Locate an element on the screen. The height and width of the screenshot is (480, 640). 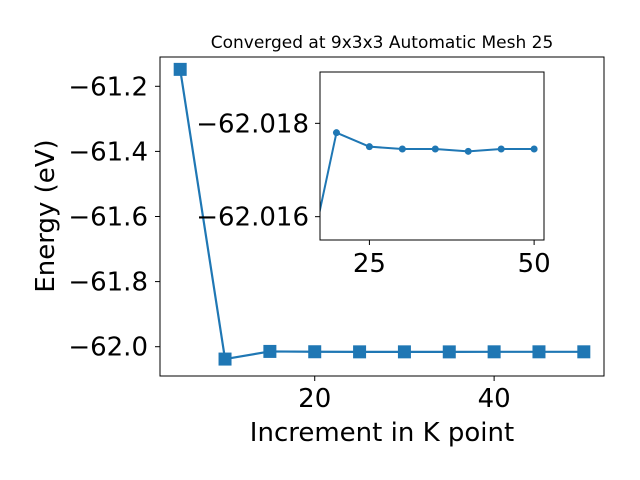
chart-title: Converged at 9x3x3 Automatic Mesh 25 is located at coordinates (382, 43).